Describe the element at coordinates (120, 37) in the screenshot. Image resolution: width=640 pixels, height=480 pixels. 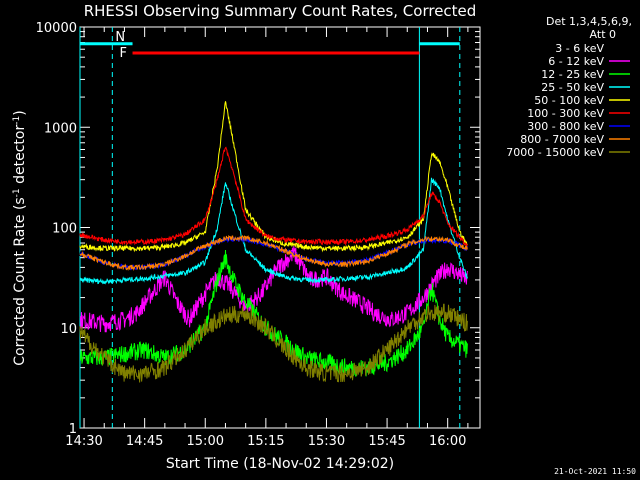
I see `flag-label-n: N` at that location.